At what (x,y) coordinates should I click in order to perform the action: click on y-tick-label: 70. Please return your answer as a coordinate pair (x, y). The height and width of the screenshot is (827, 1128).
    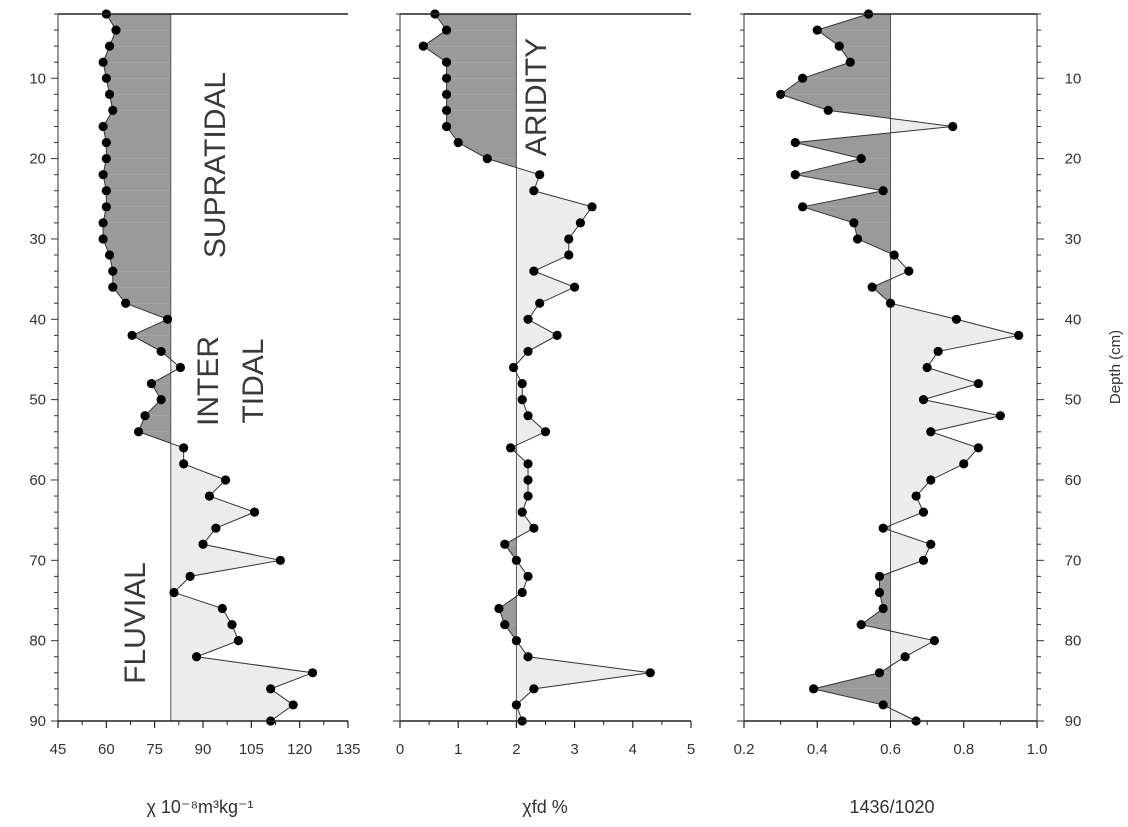
    Looking at the image, I should click on (37, 560).